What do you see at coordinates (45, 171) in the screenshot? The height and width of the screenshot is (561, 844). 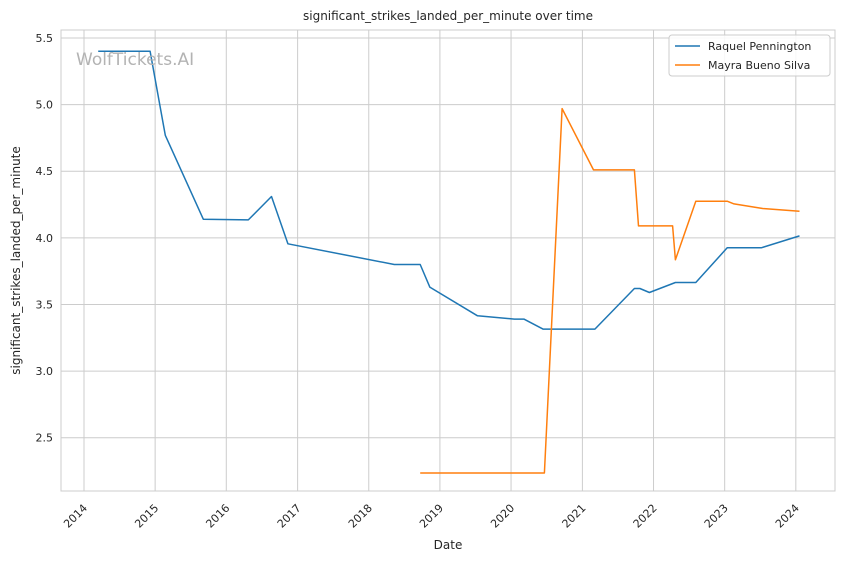 I see `y-tick-label: 4.5` at bounding box center [45, 171].